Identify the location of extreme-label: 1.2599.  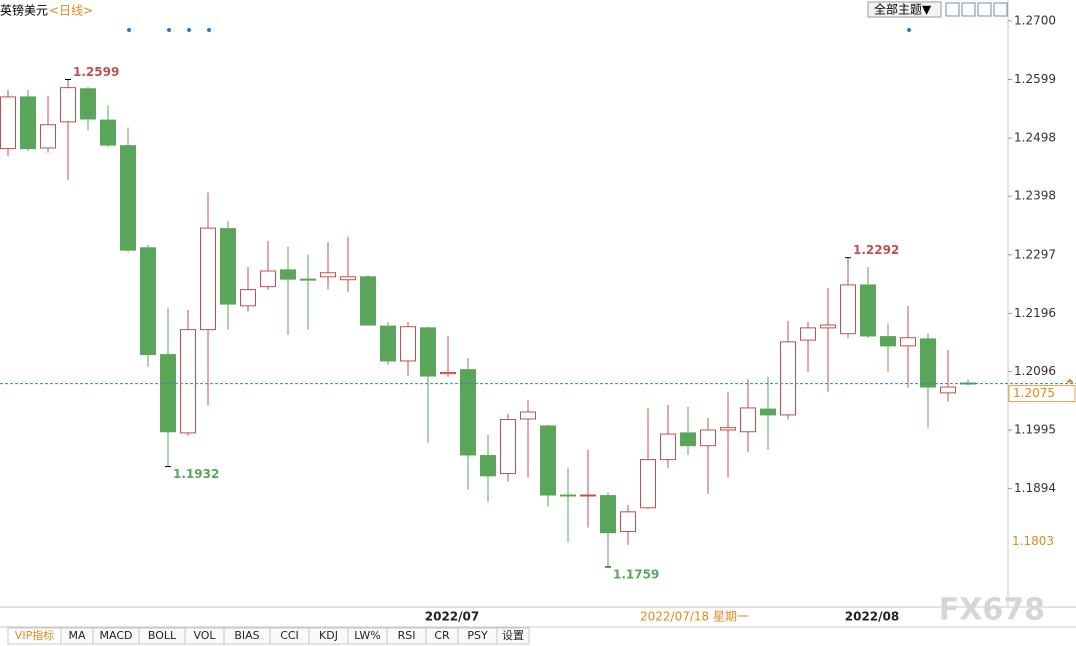
(96, 72).